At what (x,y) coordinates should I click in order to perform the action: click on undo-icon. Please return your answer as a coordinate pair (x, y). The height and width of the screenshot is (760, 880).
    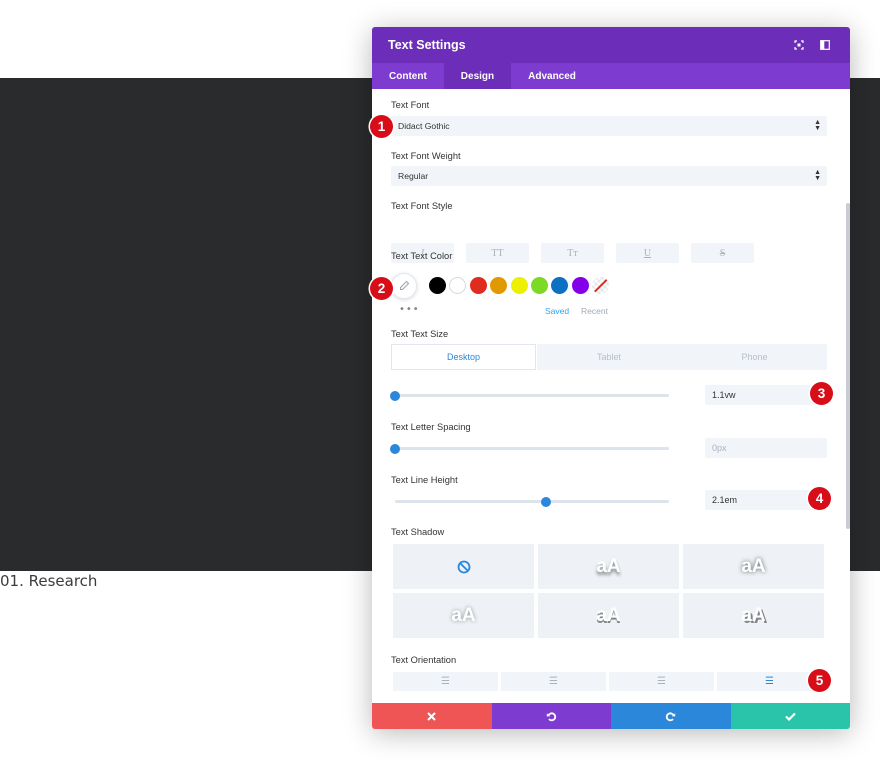
    Looking at the image, I should click on (551, 716).